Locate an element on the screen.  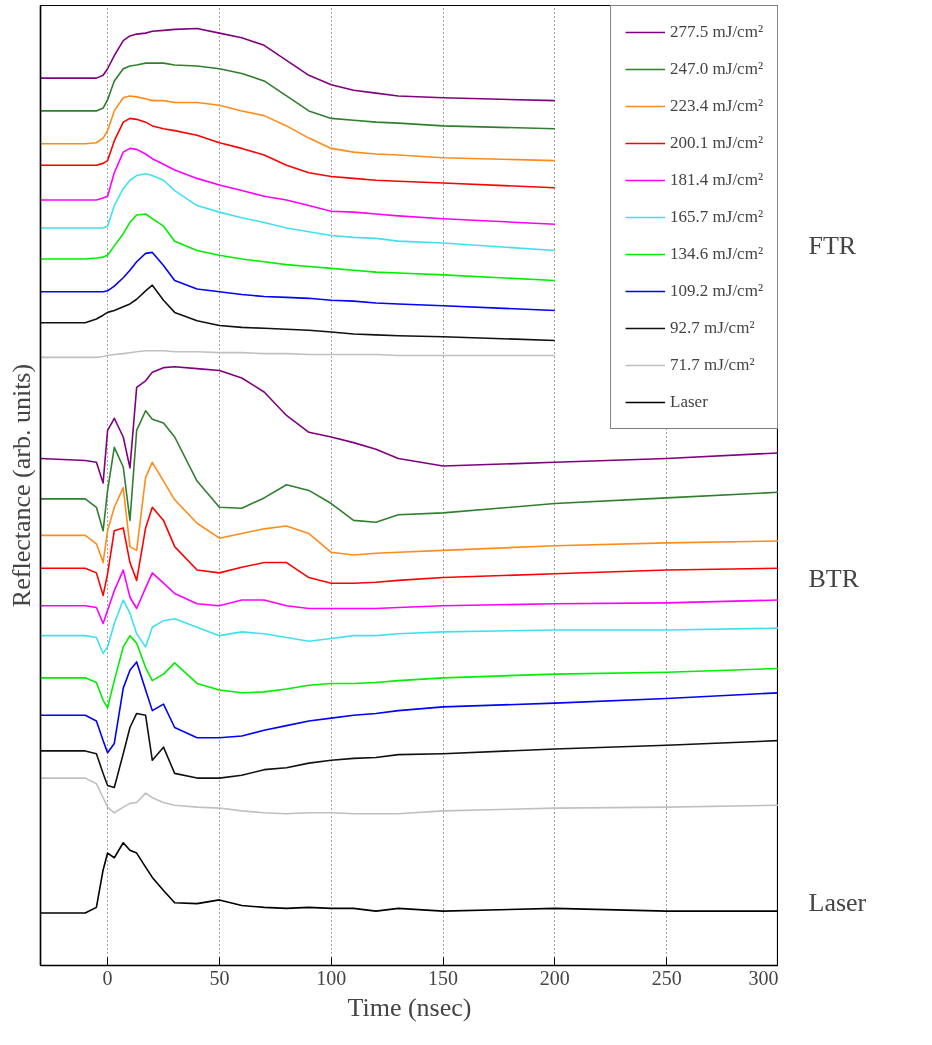
legend-label: 71.7 mJ/cm² is located at coordinates (712, 365).